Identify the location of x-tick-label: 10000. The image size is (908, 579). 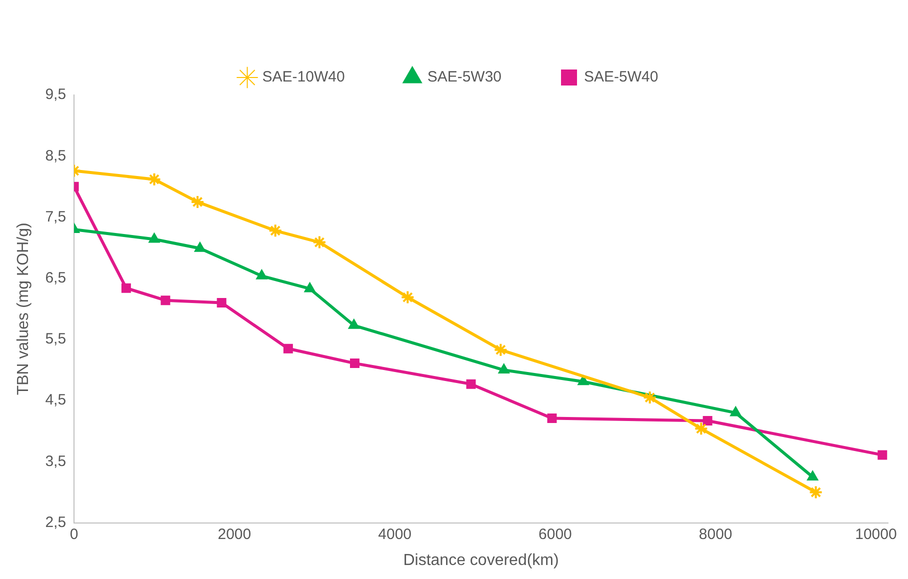
(876, 534).